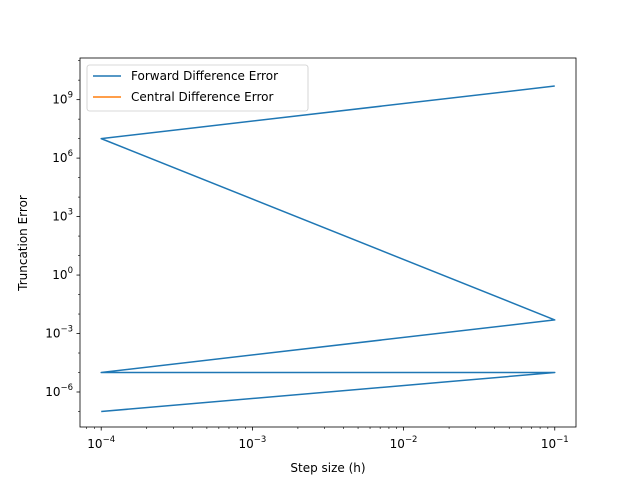 This screenshot has height=480, width=640. I want to click on y-axis-ticks: 10⁻⁶ 10⁻³ 10⁰ 10³ 10⁶ 10⁹, so click(62, 236).